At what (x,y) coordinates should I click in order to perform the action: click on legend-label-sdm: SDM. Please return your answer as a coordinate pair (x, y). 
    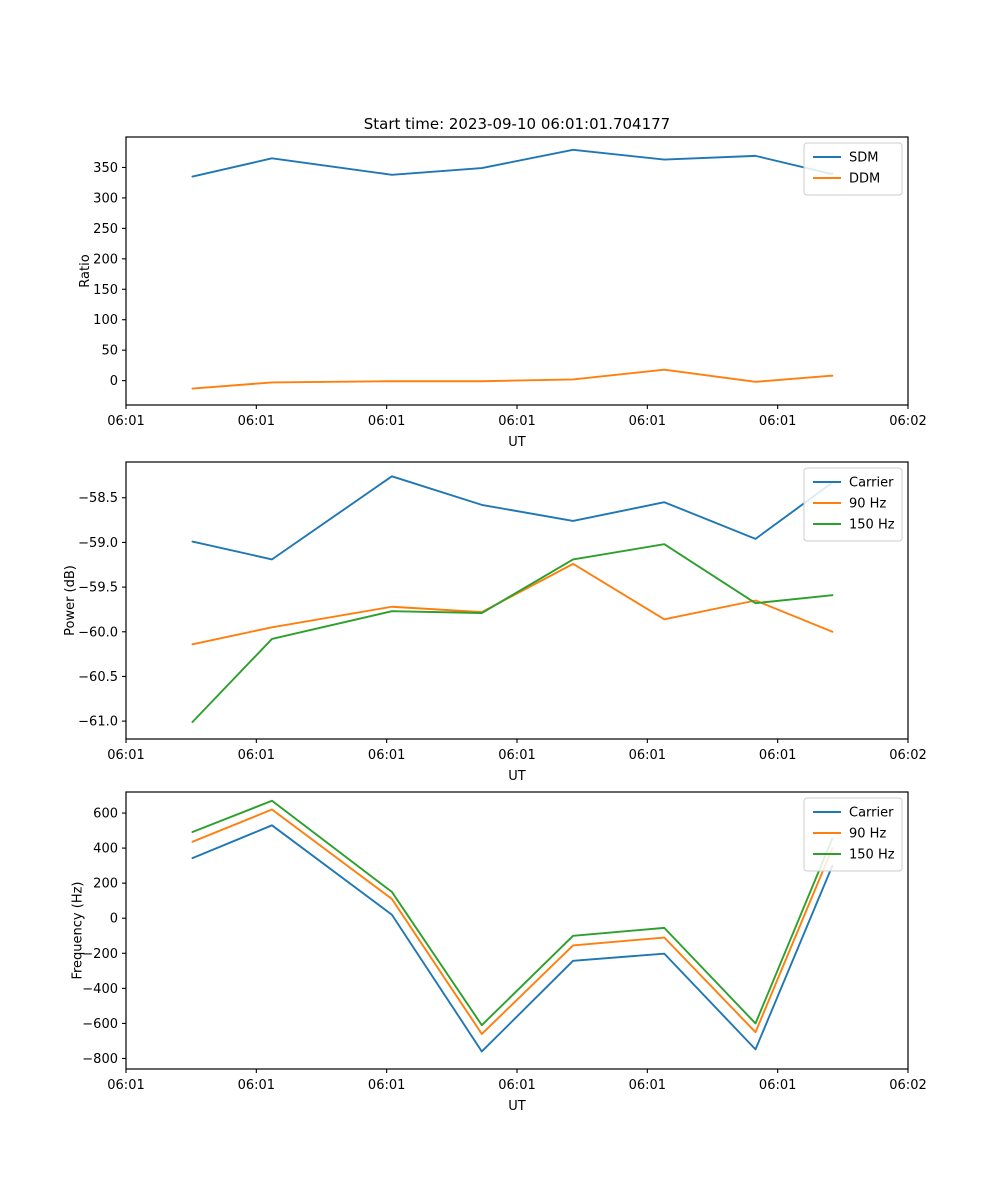
    Looking at the image, I should click on (863, 158).